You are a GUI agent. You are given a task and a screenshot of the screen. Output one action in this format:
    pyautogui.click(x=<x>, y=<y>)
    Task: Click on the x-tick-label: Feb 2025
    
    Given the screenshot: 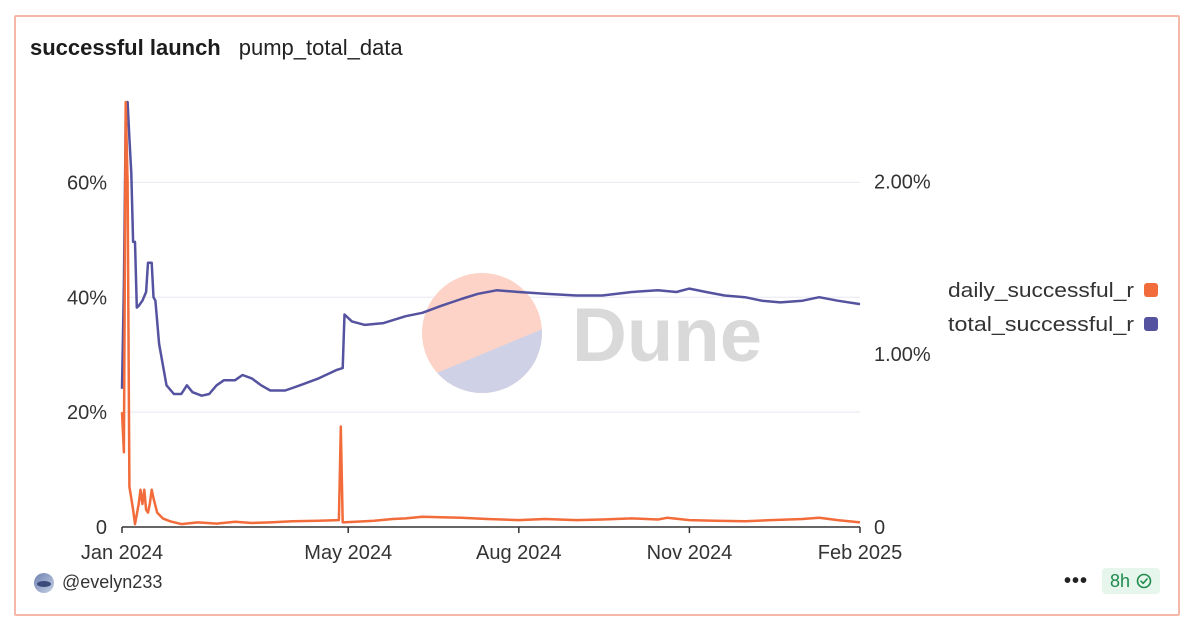 What is the action you would take?
    pyautogui.click(x=860, y=553)
    